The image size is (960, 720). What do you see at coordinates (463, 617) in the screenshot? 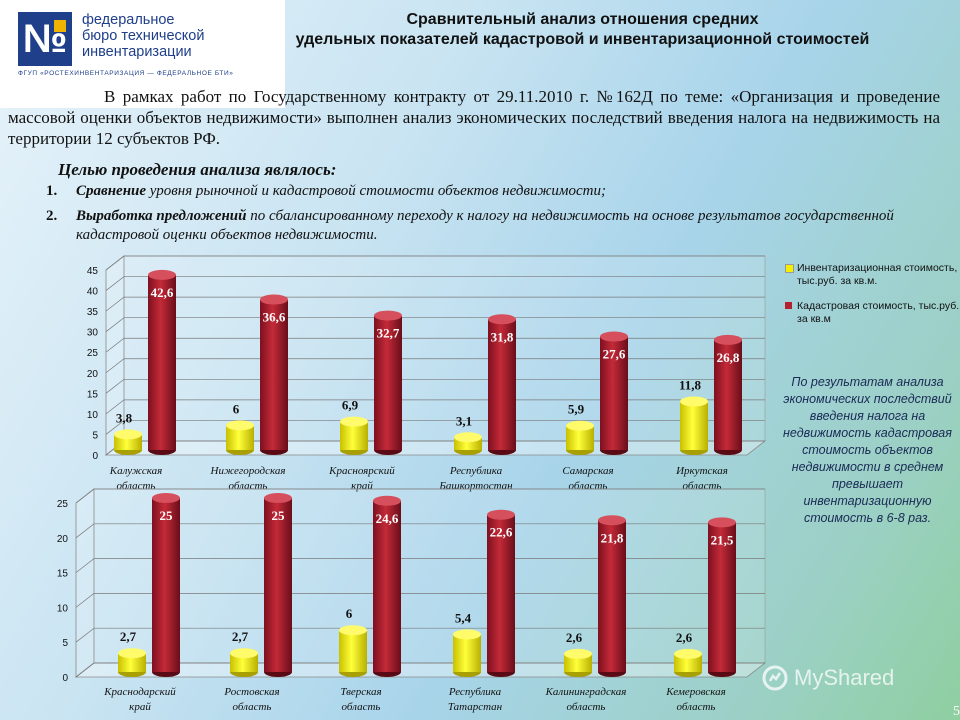
I see `data-label: 5,4` at bounding box center [463, 617].